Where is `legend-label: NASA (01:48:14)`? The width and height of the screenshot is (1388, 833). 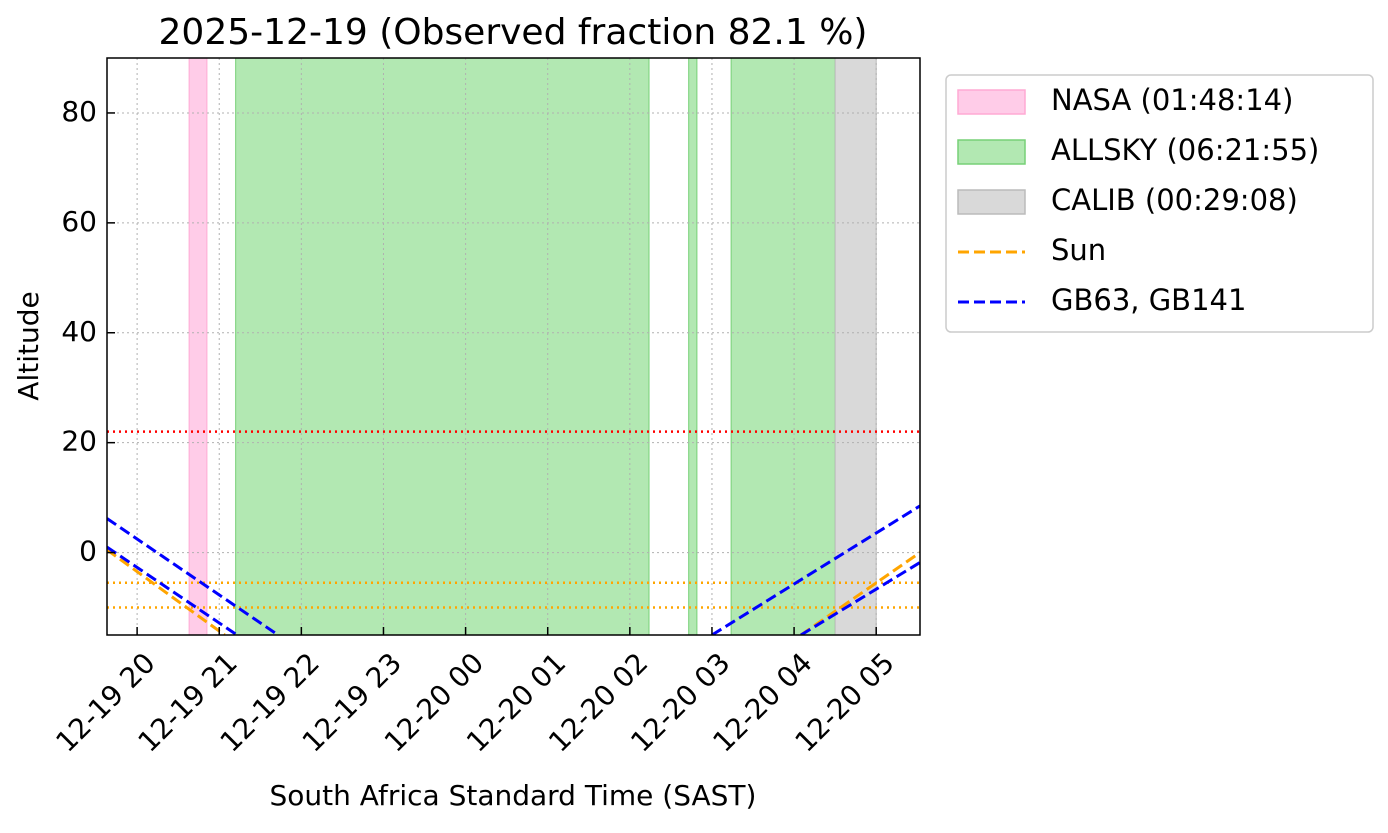 legend-label: NASA (01:48:14) is located at coordinates (1172, 100).